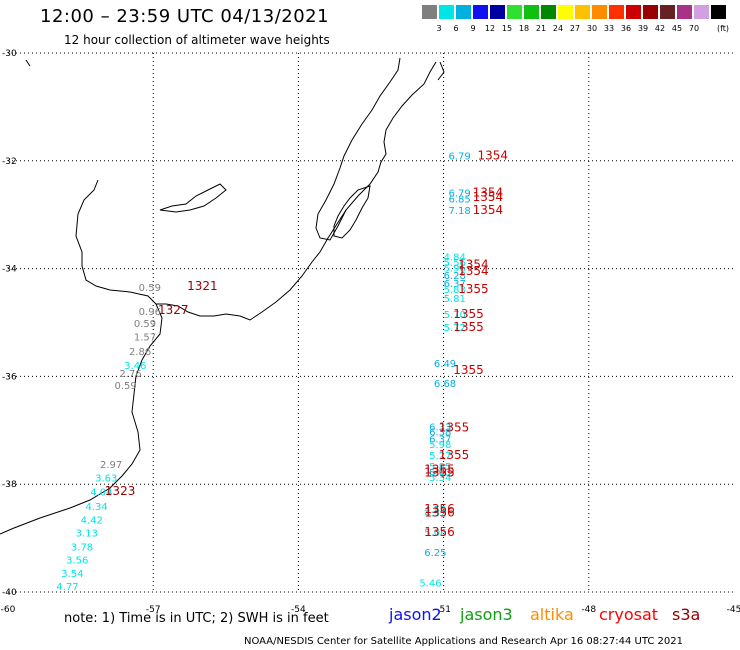  I want to click on wave-height-value: 5.83, so click(455, 290).